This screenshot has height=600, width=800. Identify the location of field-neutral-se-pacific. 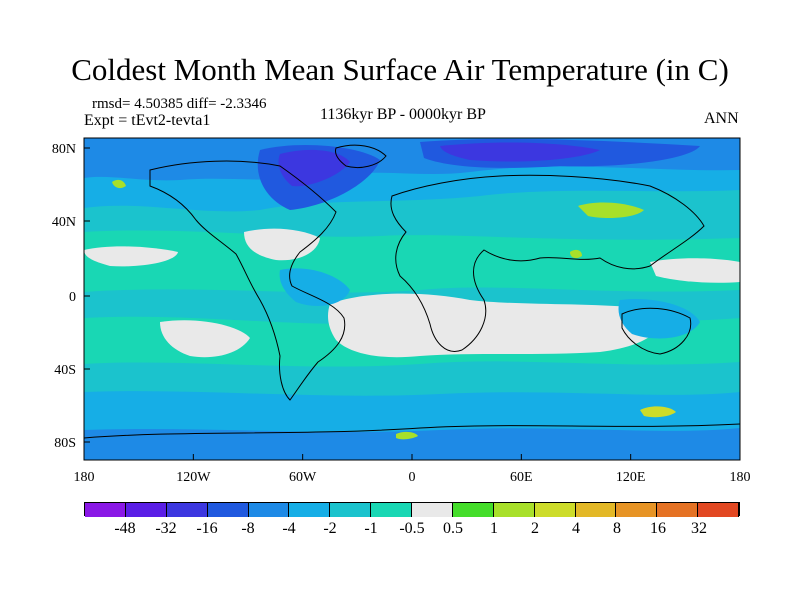
(205, 339).